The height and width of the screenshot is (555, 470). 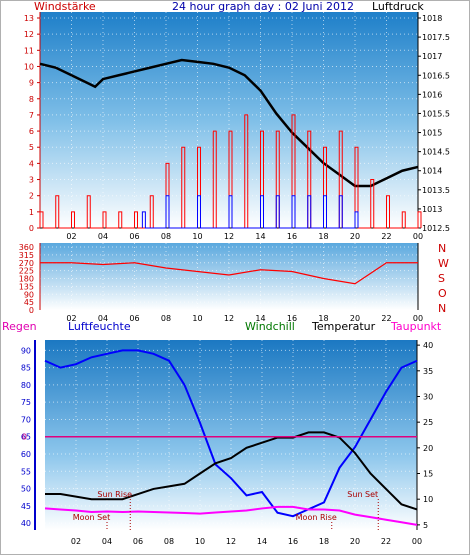 What do you see at coordinates (31, 115) in the screenshot?
I see `left-tick-label: 7` at bounding box center [31, 115].